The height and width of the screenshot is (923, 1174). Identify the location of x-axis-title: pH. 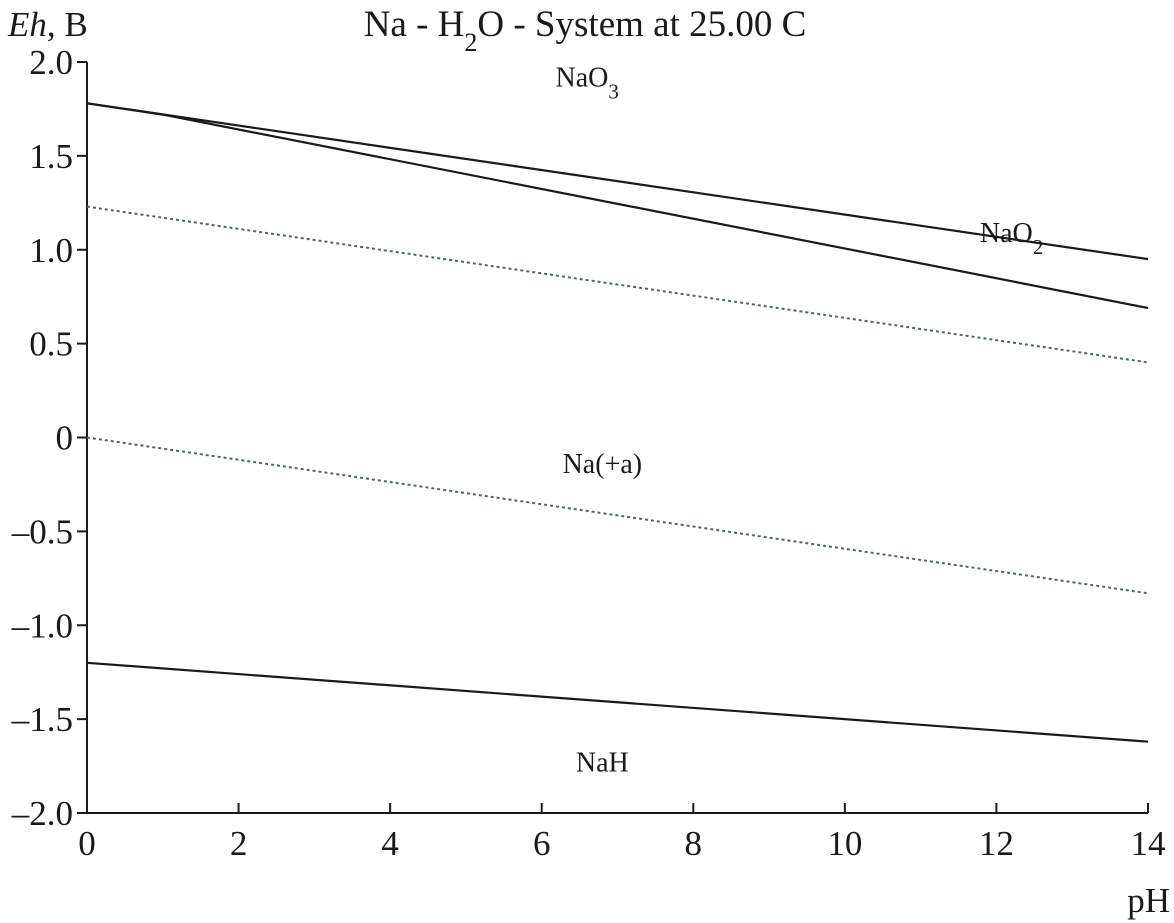
(1148, 900).